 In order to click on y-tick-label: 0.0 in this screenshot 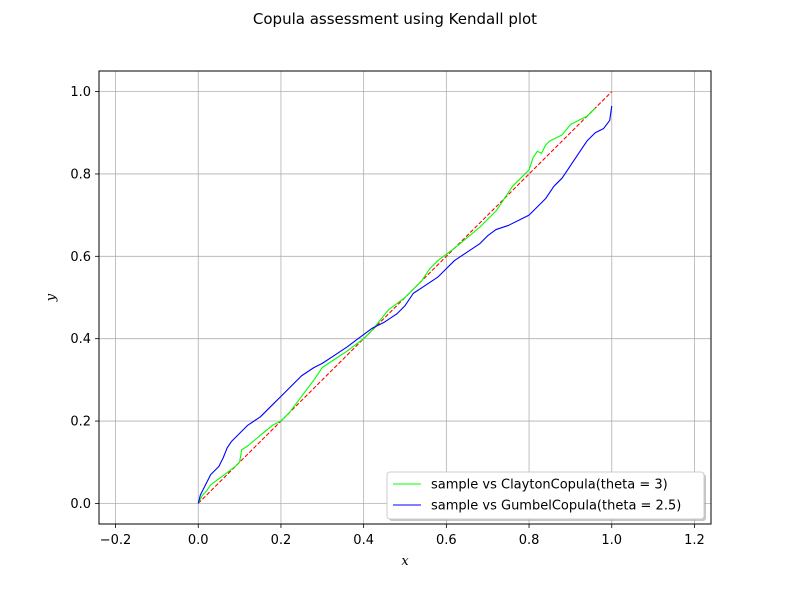, I will do `click(80, 504)`.